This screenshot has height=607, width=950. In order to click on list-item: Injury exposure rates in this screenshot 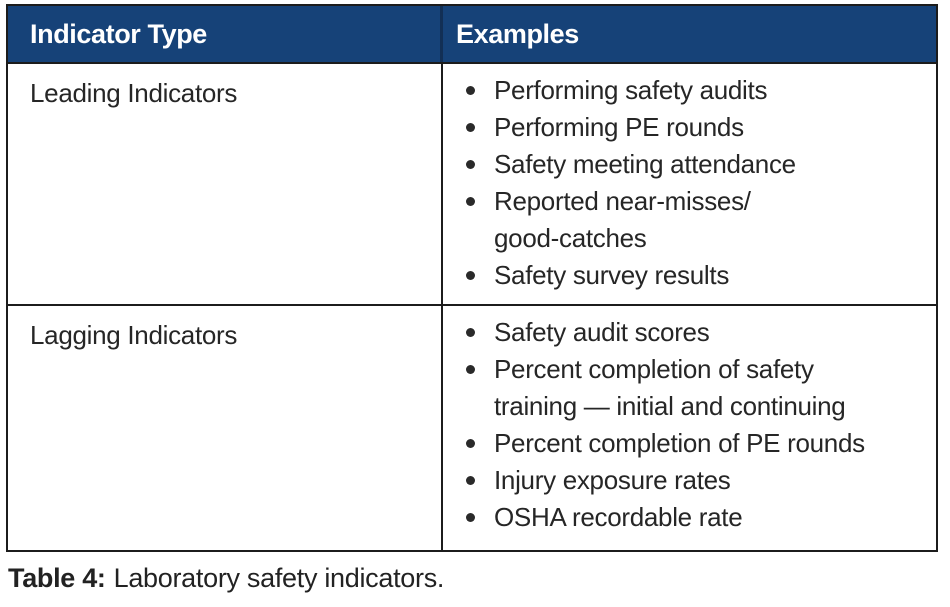, I will do `click(689, 480)`.